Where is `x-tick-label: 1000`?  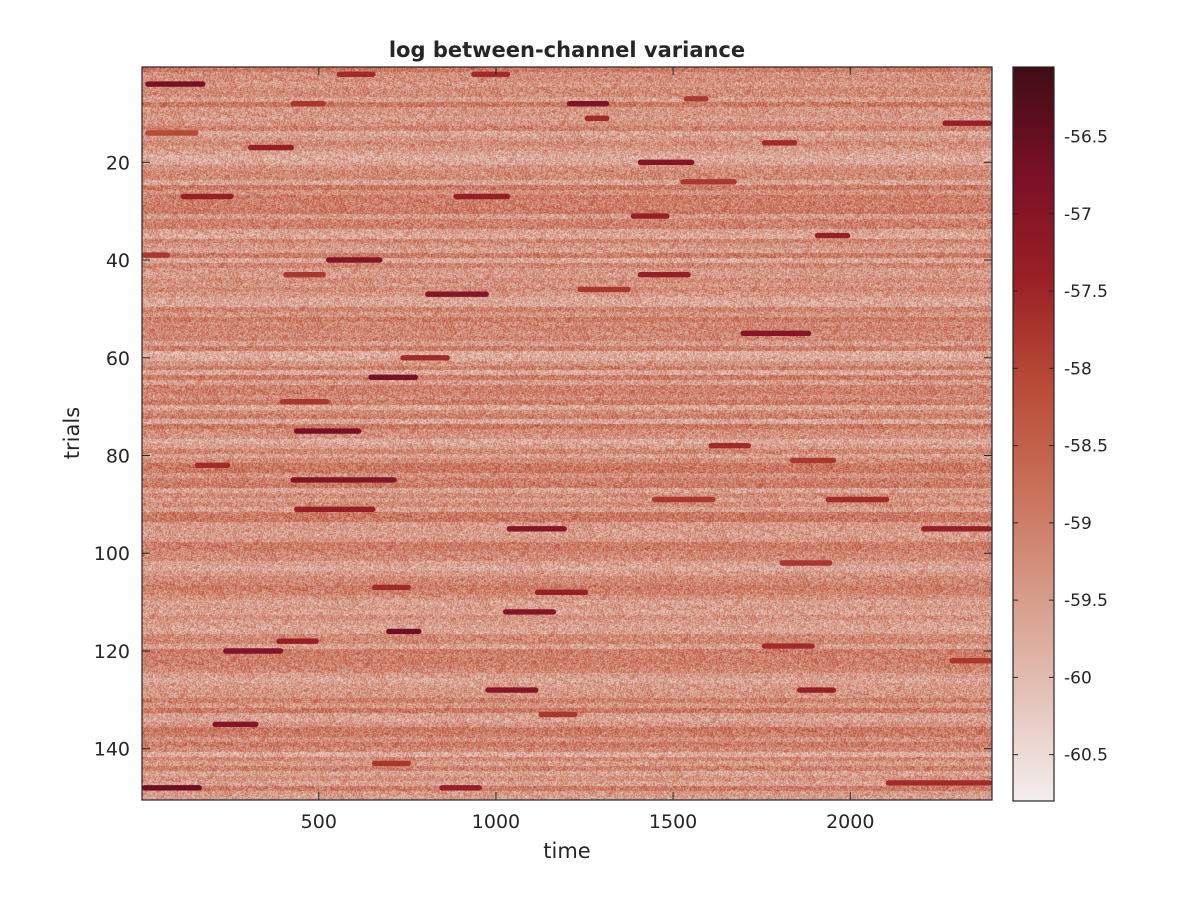
x-tick-label: 1000 is located at coordinates (496, 822).